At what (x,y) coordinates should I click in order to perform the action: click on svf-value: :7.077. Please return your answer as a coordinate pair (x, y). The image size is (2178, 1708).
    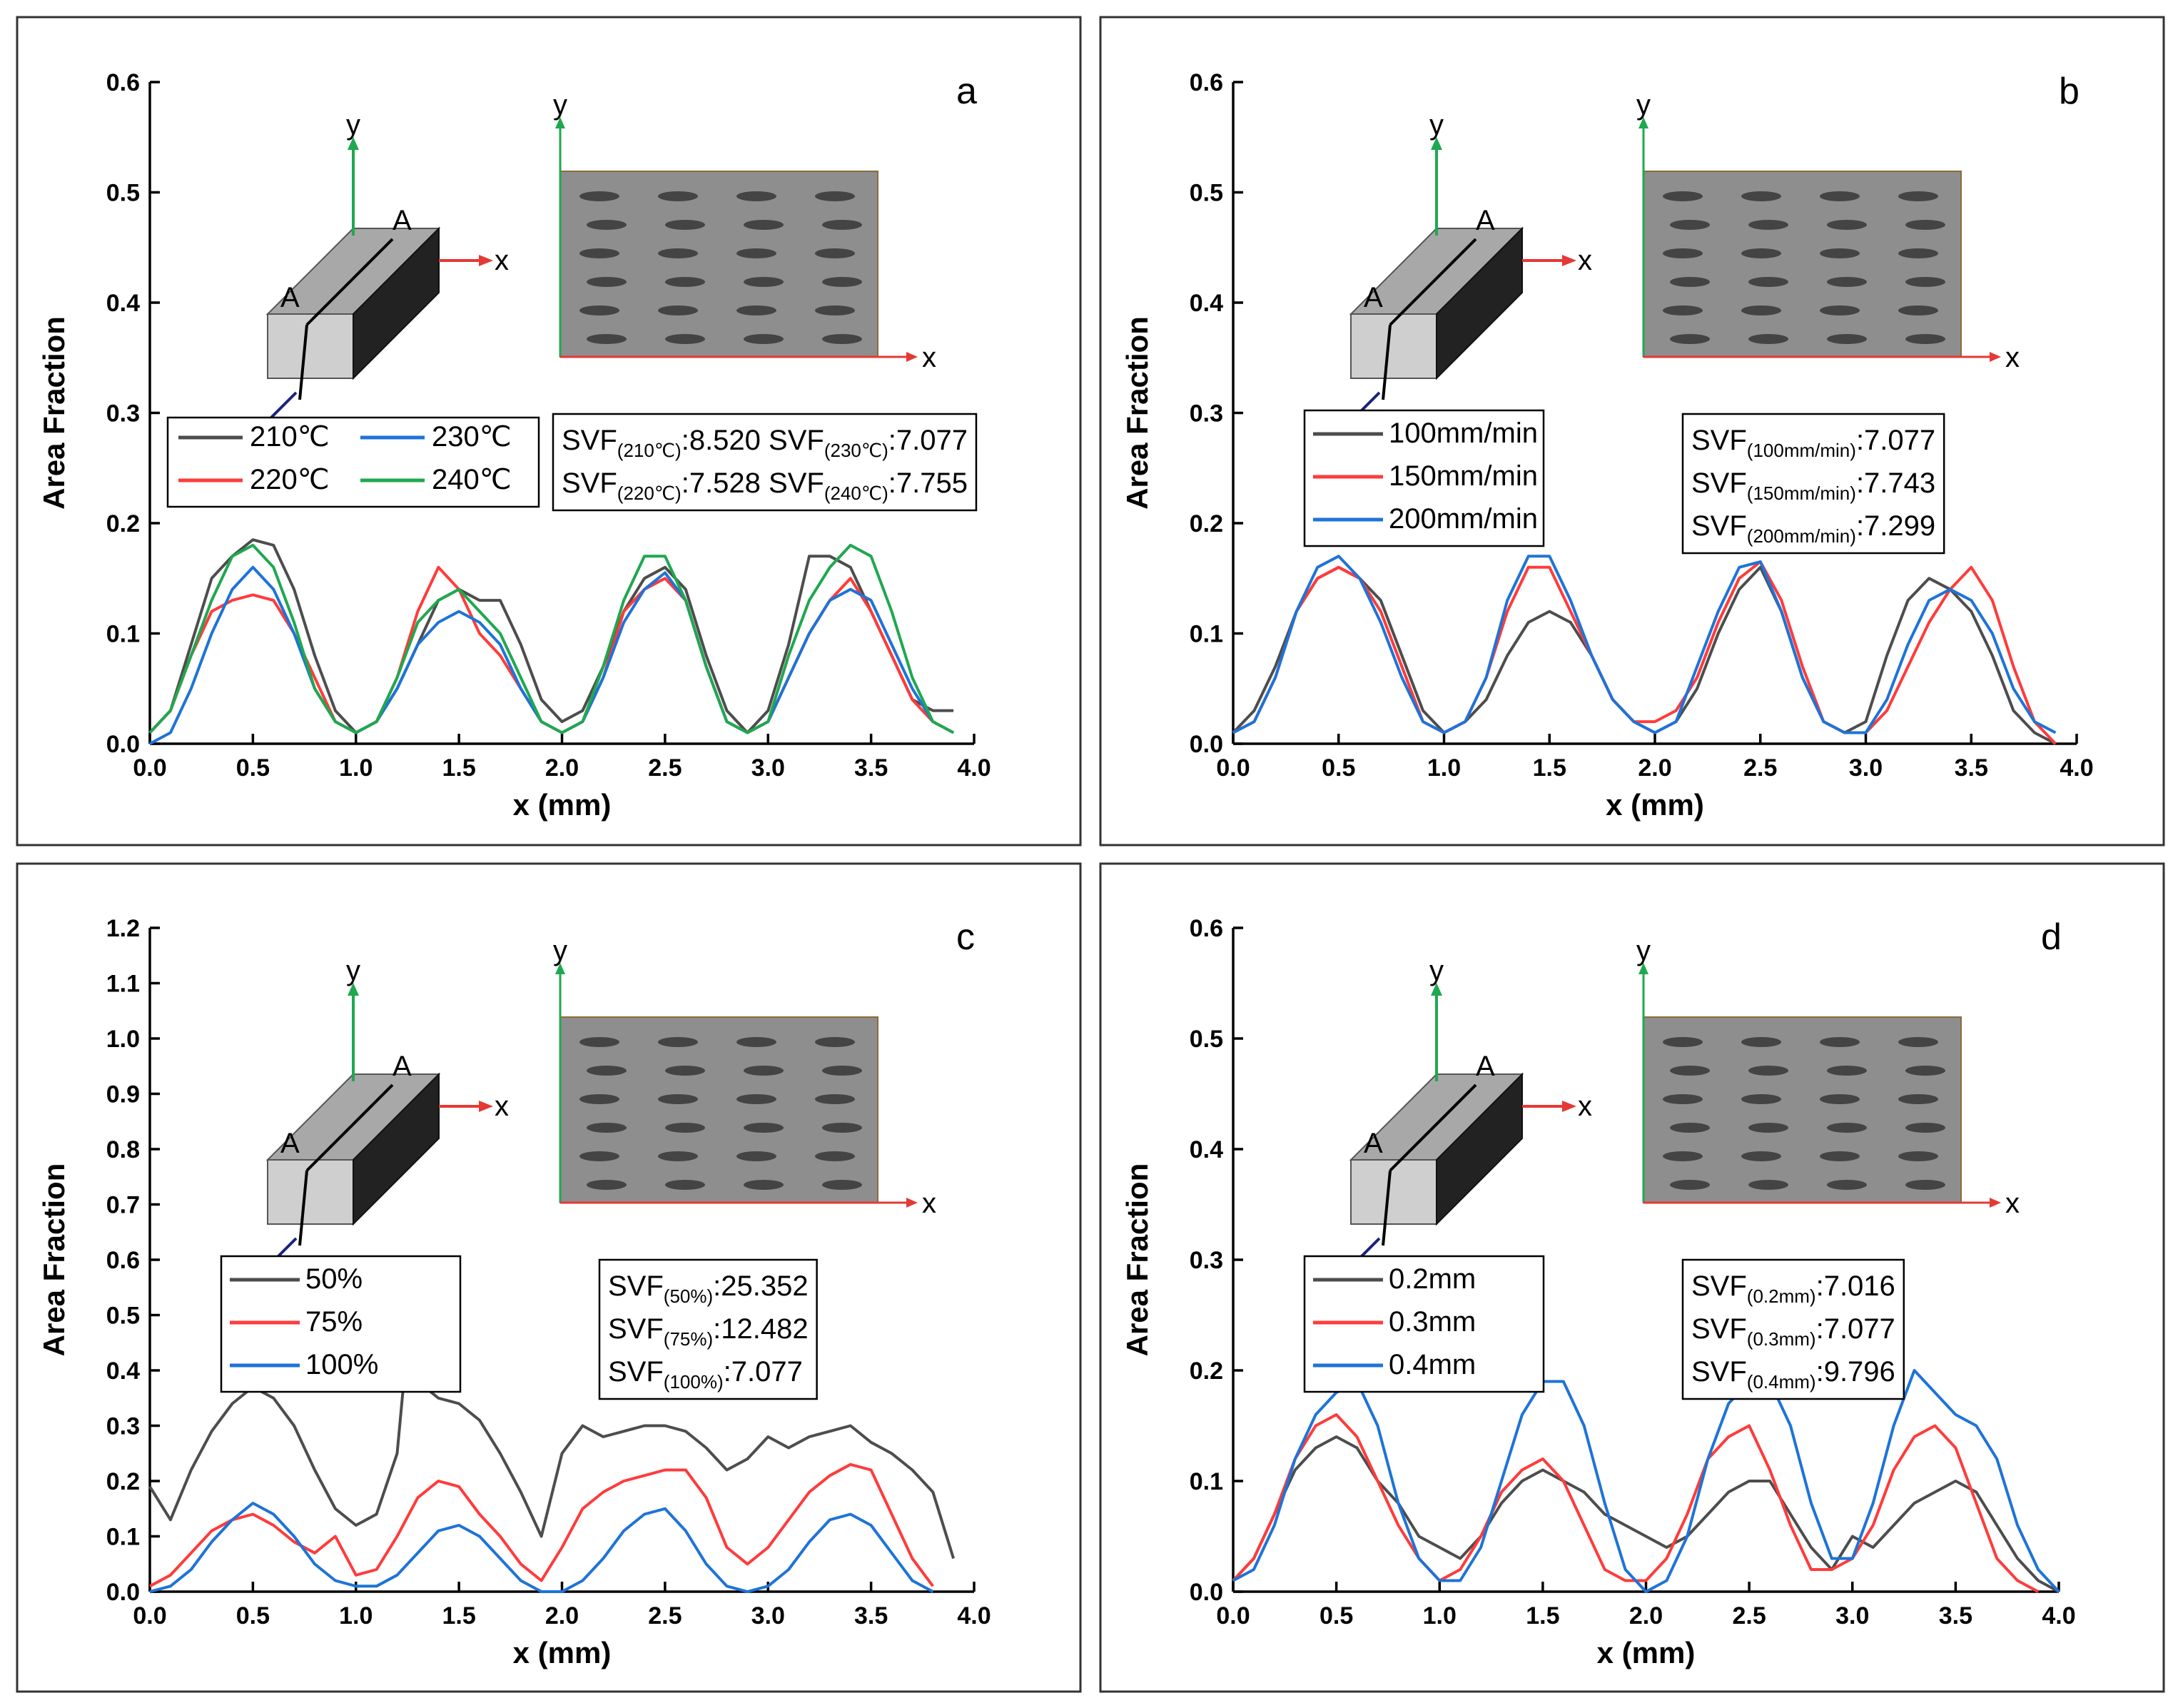
    Looking at the image, I should click on (1895, 441).